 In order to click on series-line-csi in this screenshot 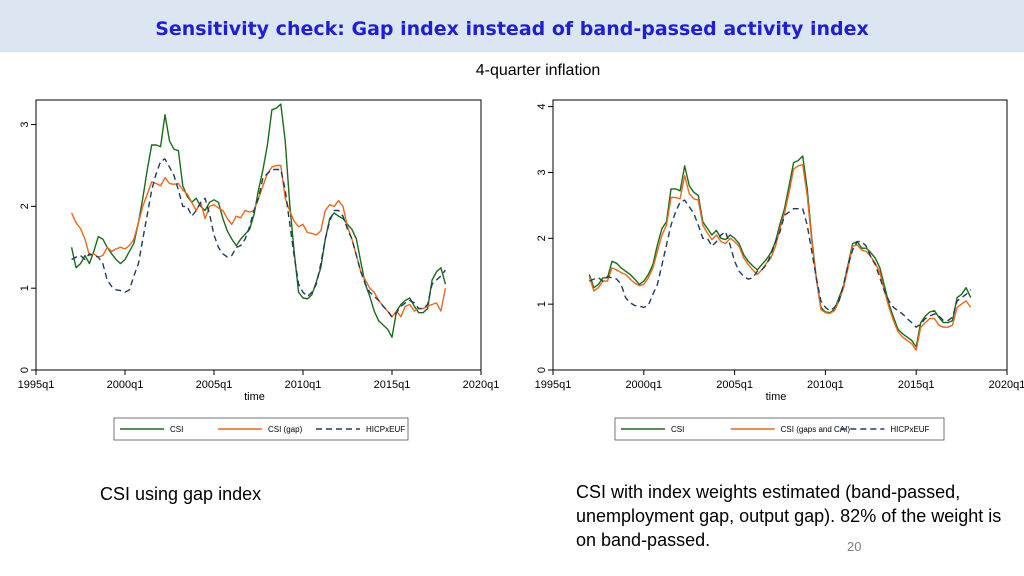, I will do `click(780, 251)`.